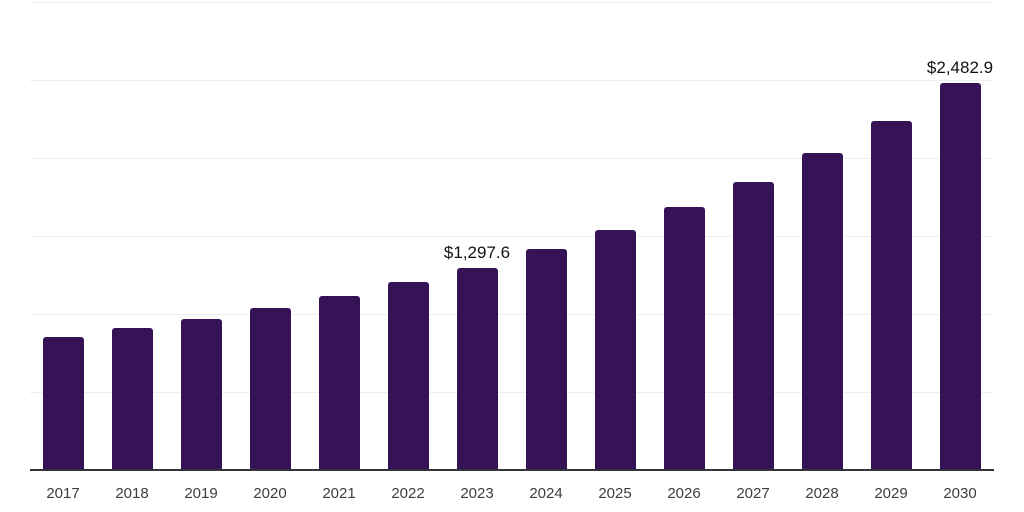 This screenshot has width=1024, height=512. I want to click on bar-value-label-2030: $2,482.9, so click(960, 67).